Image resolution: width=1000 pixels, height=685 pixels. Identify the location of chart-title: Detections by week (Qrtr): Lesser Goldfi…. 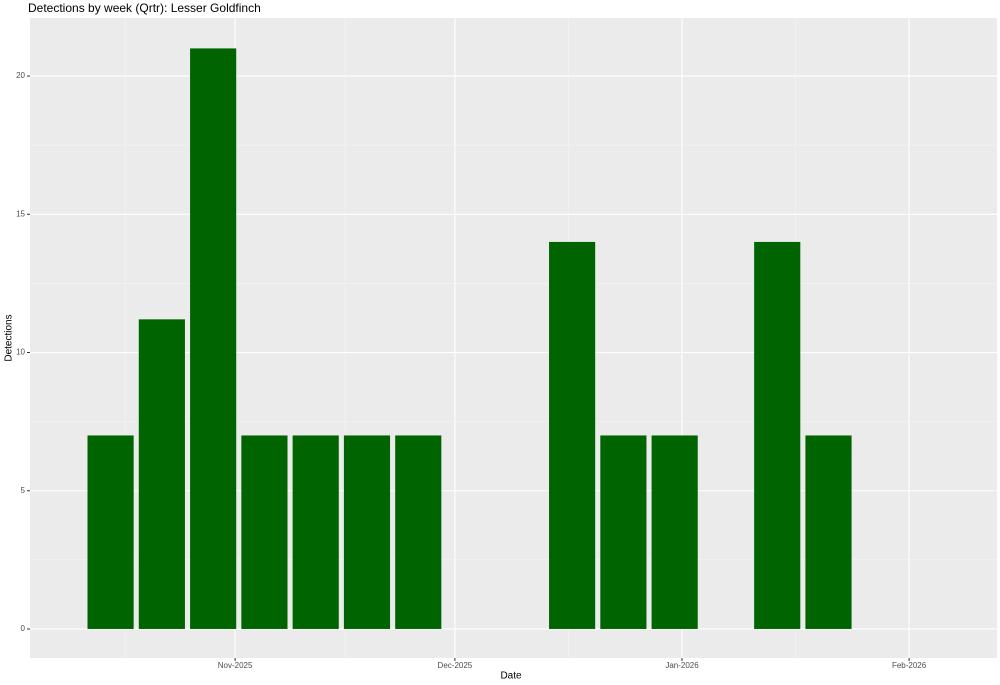
(144, 8).